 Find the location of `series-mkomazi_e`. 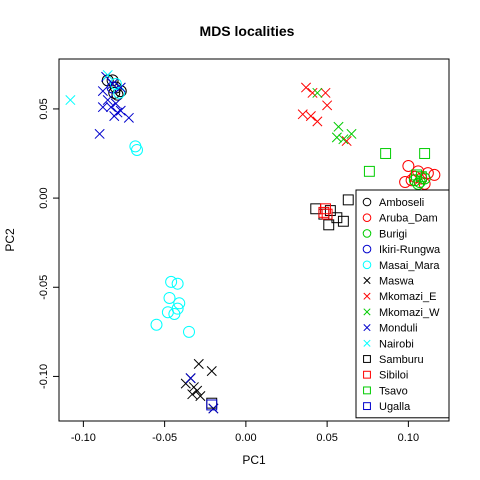

series-mkomazi_e is located at coordinates (324, 114).